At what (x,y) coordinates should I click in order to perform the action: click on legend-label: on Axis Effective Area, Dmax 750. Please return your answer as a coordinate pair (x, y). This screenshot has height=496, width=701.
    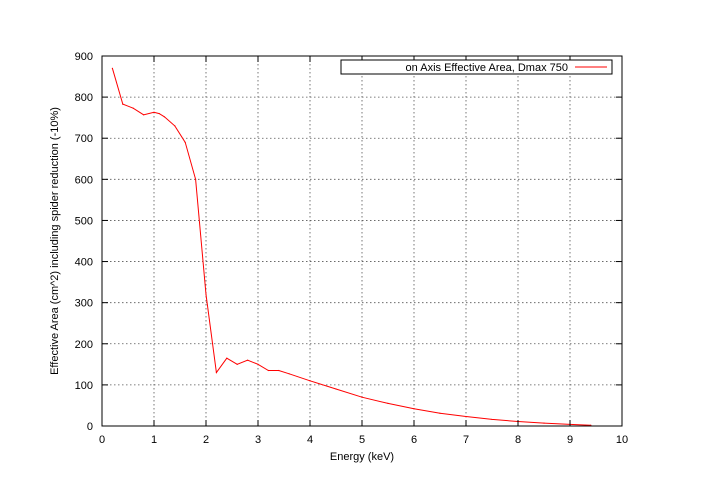
    Looking at the image, I should click on (487, 68).